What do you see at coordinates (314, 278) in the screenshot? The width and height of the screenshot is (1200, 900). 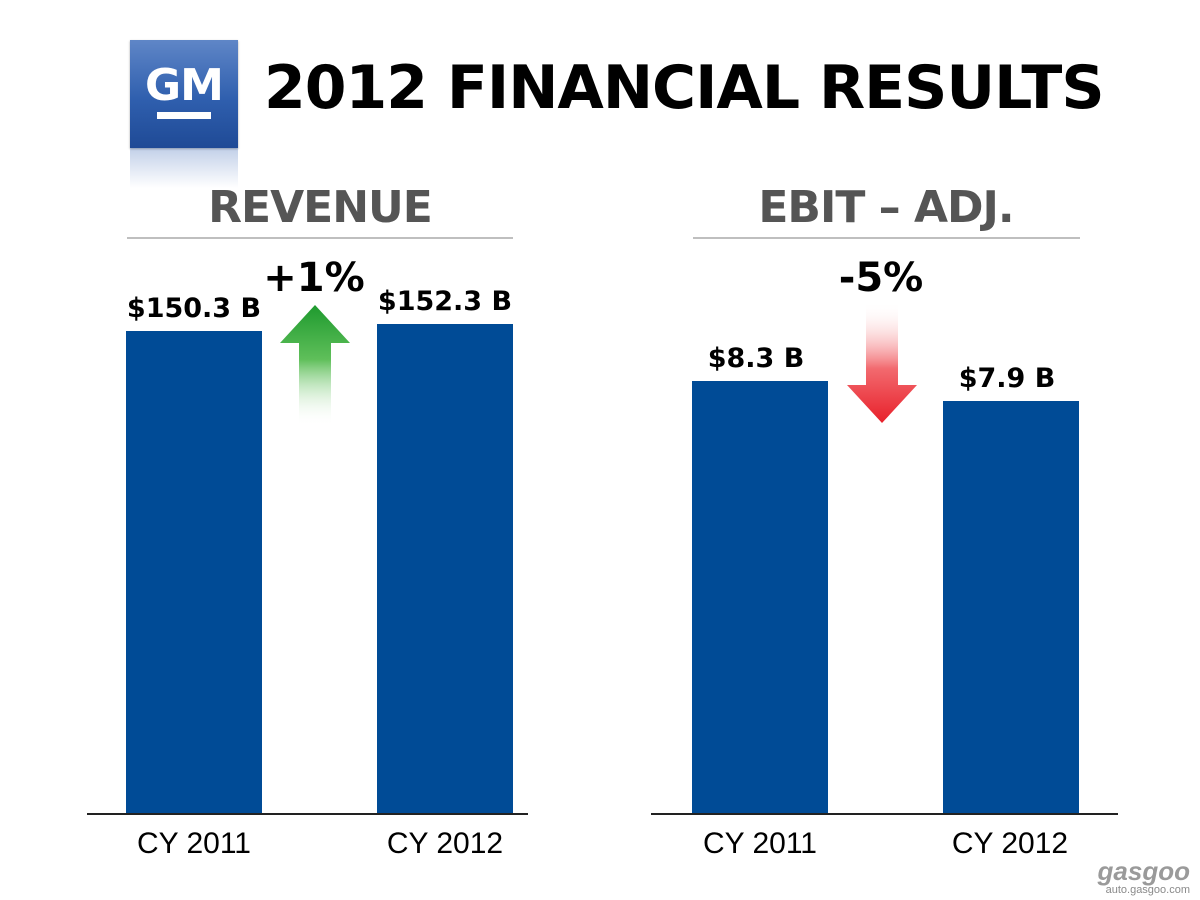 I see `revenue-change-percent: +1%` at bounding box center [314, 278].